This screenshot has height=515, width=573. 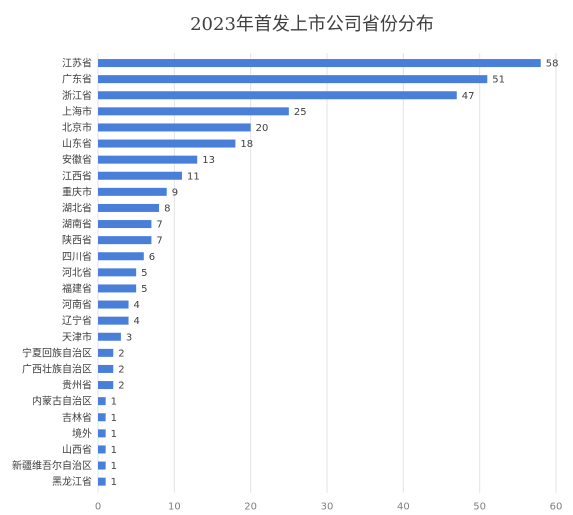 What do you see at coordinates (167, 208) in the screenshot?
I see `value-label: 8` at bounding box center [167, 208].